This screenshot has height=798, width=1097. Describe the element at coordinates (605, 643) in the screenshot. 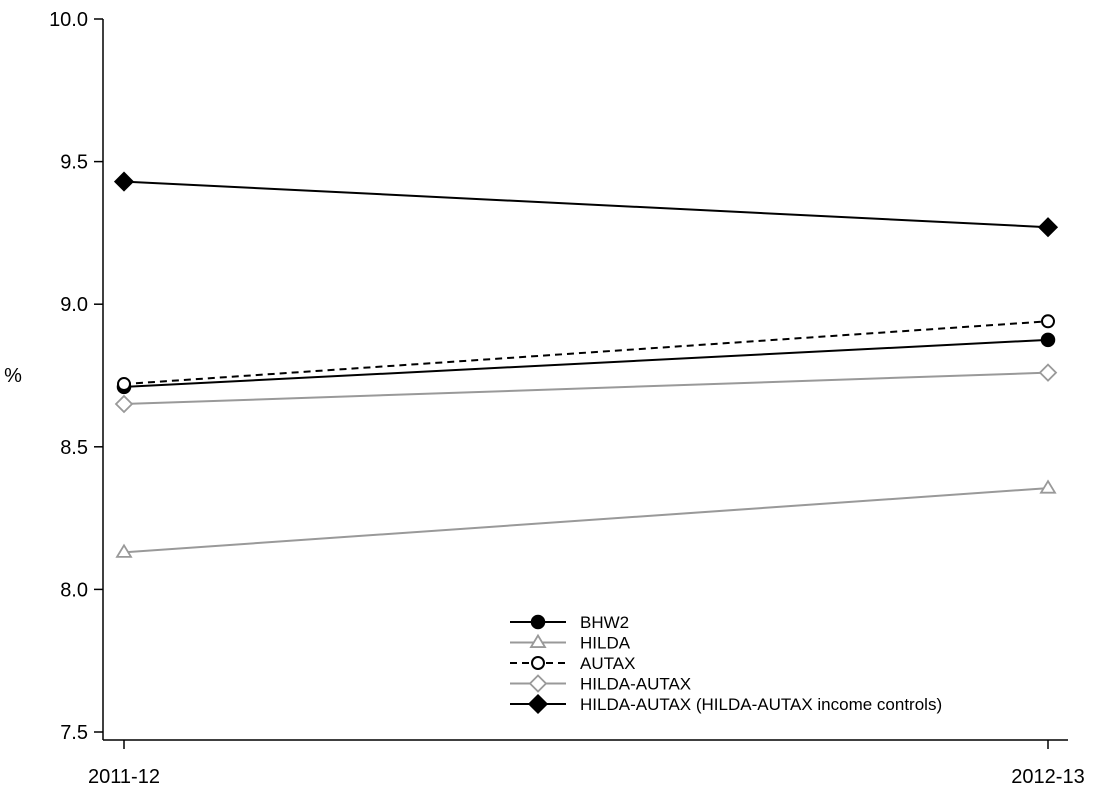

I see `legend-label: HILDA` at that location.